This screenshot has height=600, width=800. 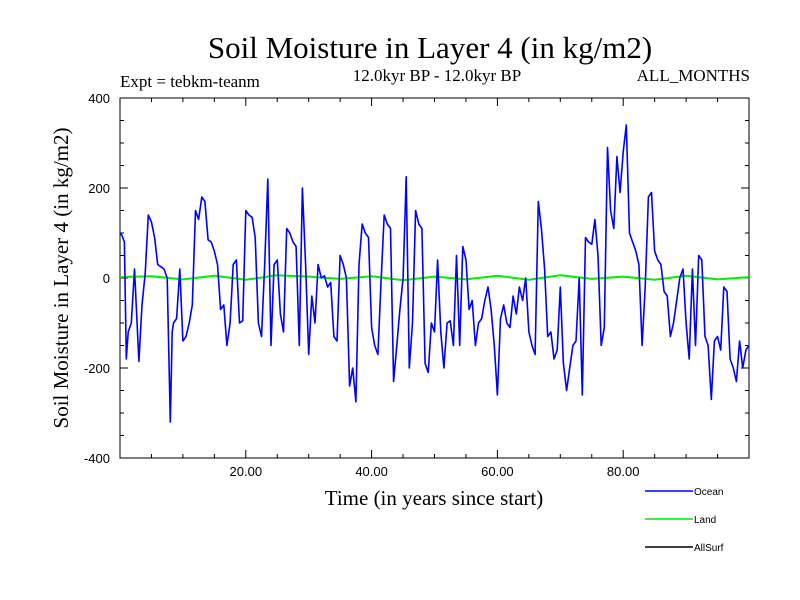 I want to click on y-tick-label: 400, so click(x=99, y=98).